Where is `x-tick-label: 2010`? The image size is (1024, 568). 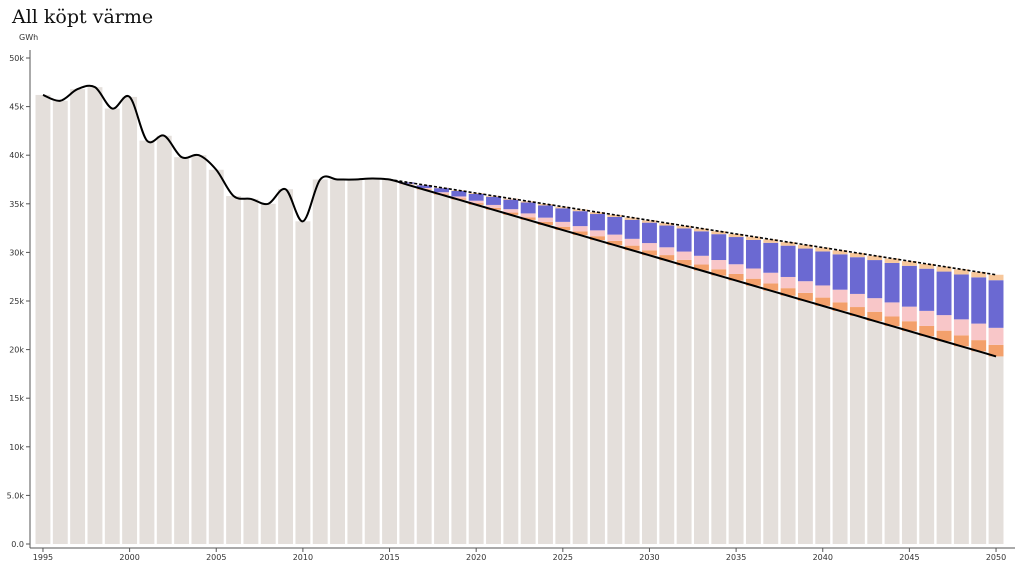 x-tick-label: 2010 is located at coordinates (303, 557).